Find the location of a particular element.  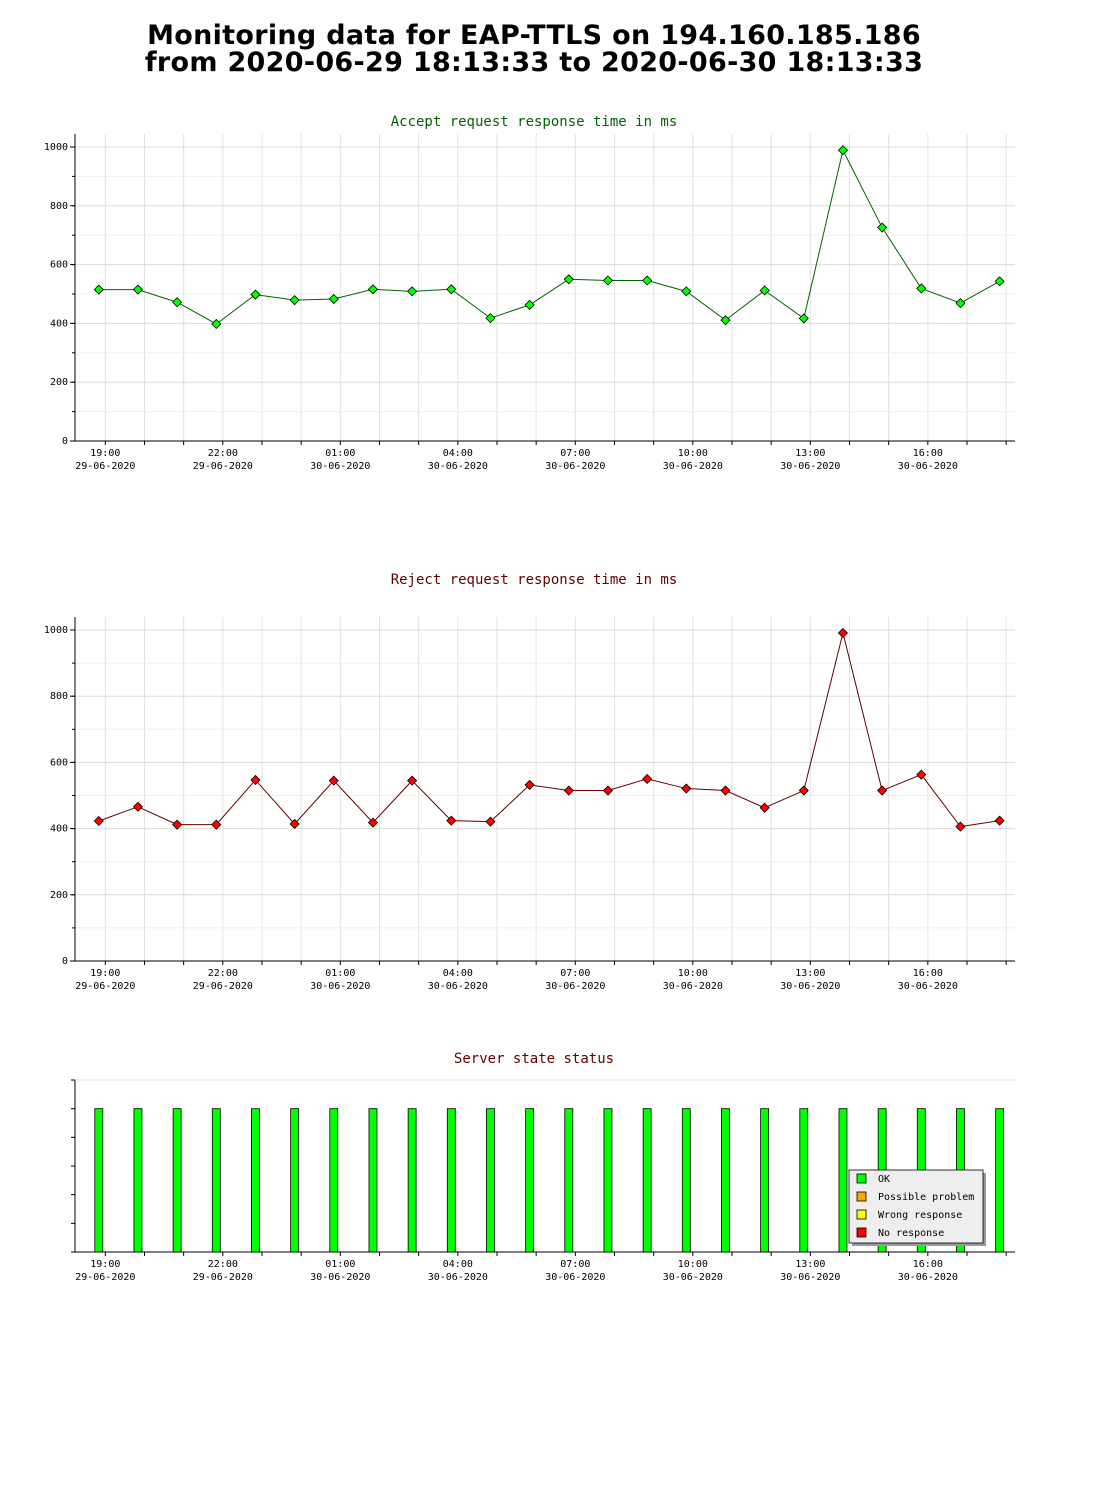

x-tick-time-label: 01:00 is located at coordinates (340, 453).